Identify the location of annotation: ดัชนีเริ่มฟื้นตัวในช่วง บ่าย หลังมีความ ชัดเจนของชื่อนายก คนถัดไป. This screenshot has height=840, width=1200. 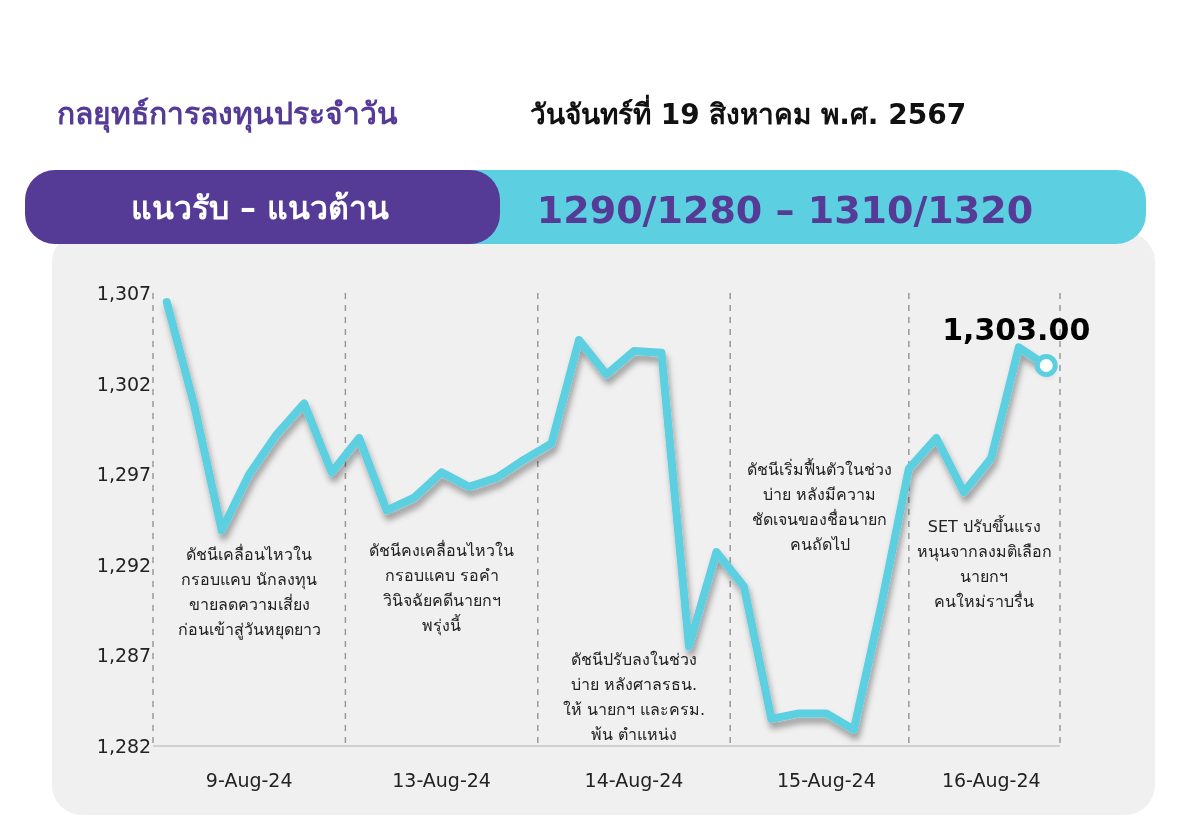
(820, 506).